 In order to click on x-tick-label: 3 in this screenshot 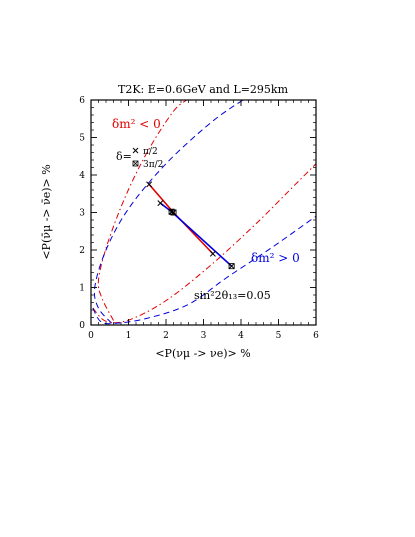, I will do `click(204, 336)`.